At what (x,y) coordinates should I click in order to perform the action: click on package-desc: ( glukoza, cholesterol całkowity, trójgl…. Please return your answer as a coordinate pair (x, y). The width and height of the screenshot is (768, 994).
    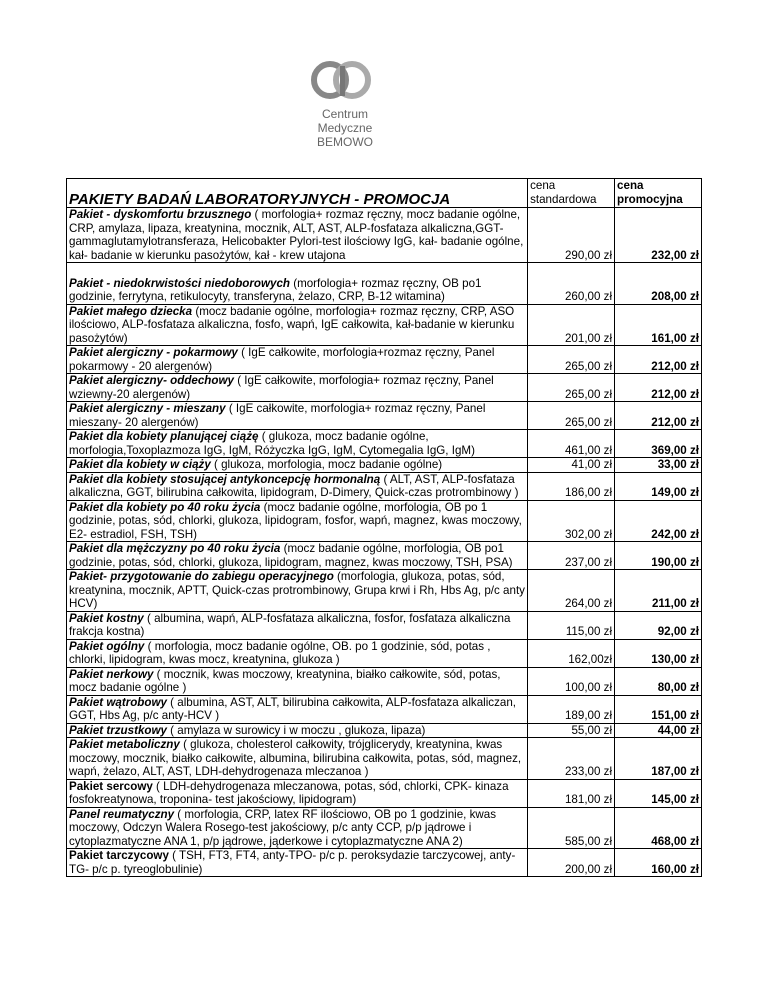
    Looking at the image, I should click on (295, 758).